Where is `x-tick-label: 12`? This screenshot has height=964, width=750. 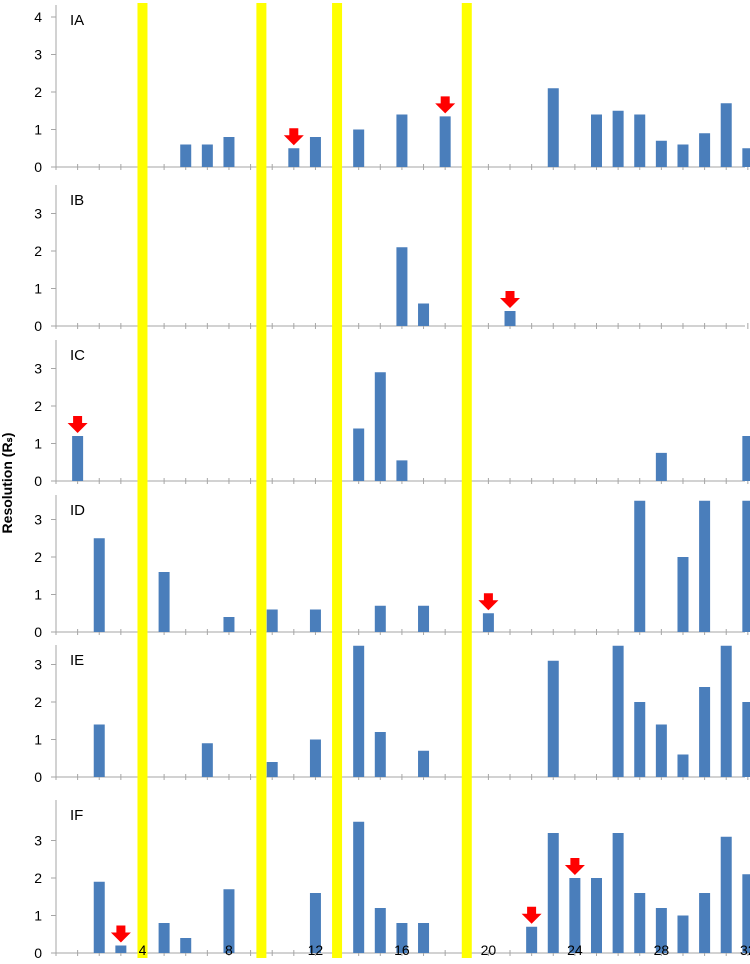
x-tick-label: 12 is located at coordinates (316, 950).